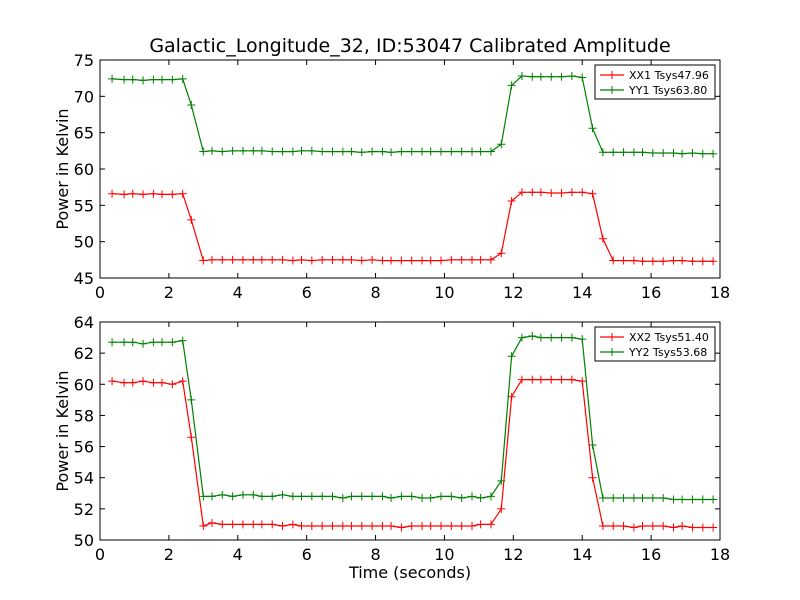  Describe the element at coordinates (720, 554) in the screenshot. I see `x-tick-label: 18` at that location.